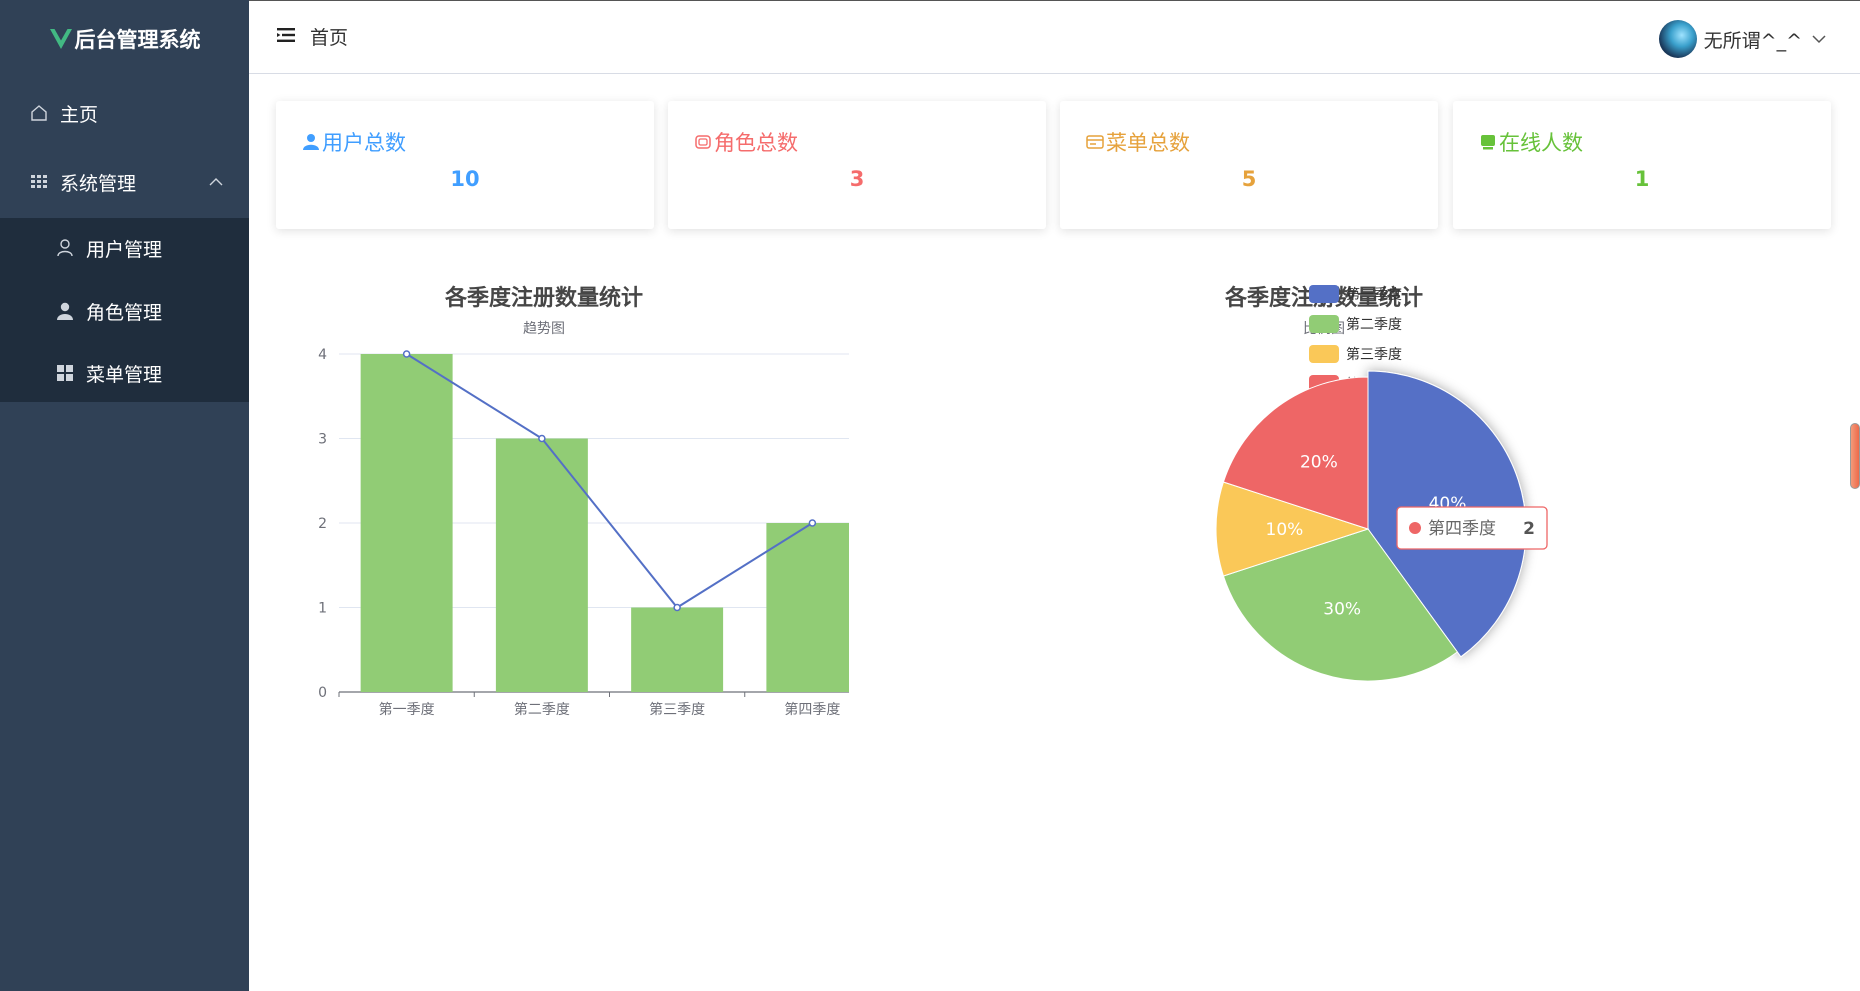 The width and height of the screenshot is (1860, 991). I want to click on chevron-up-icon, so click(216, 182).